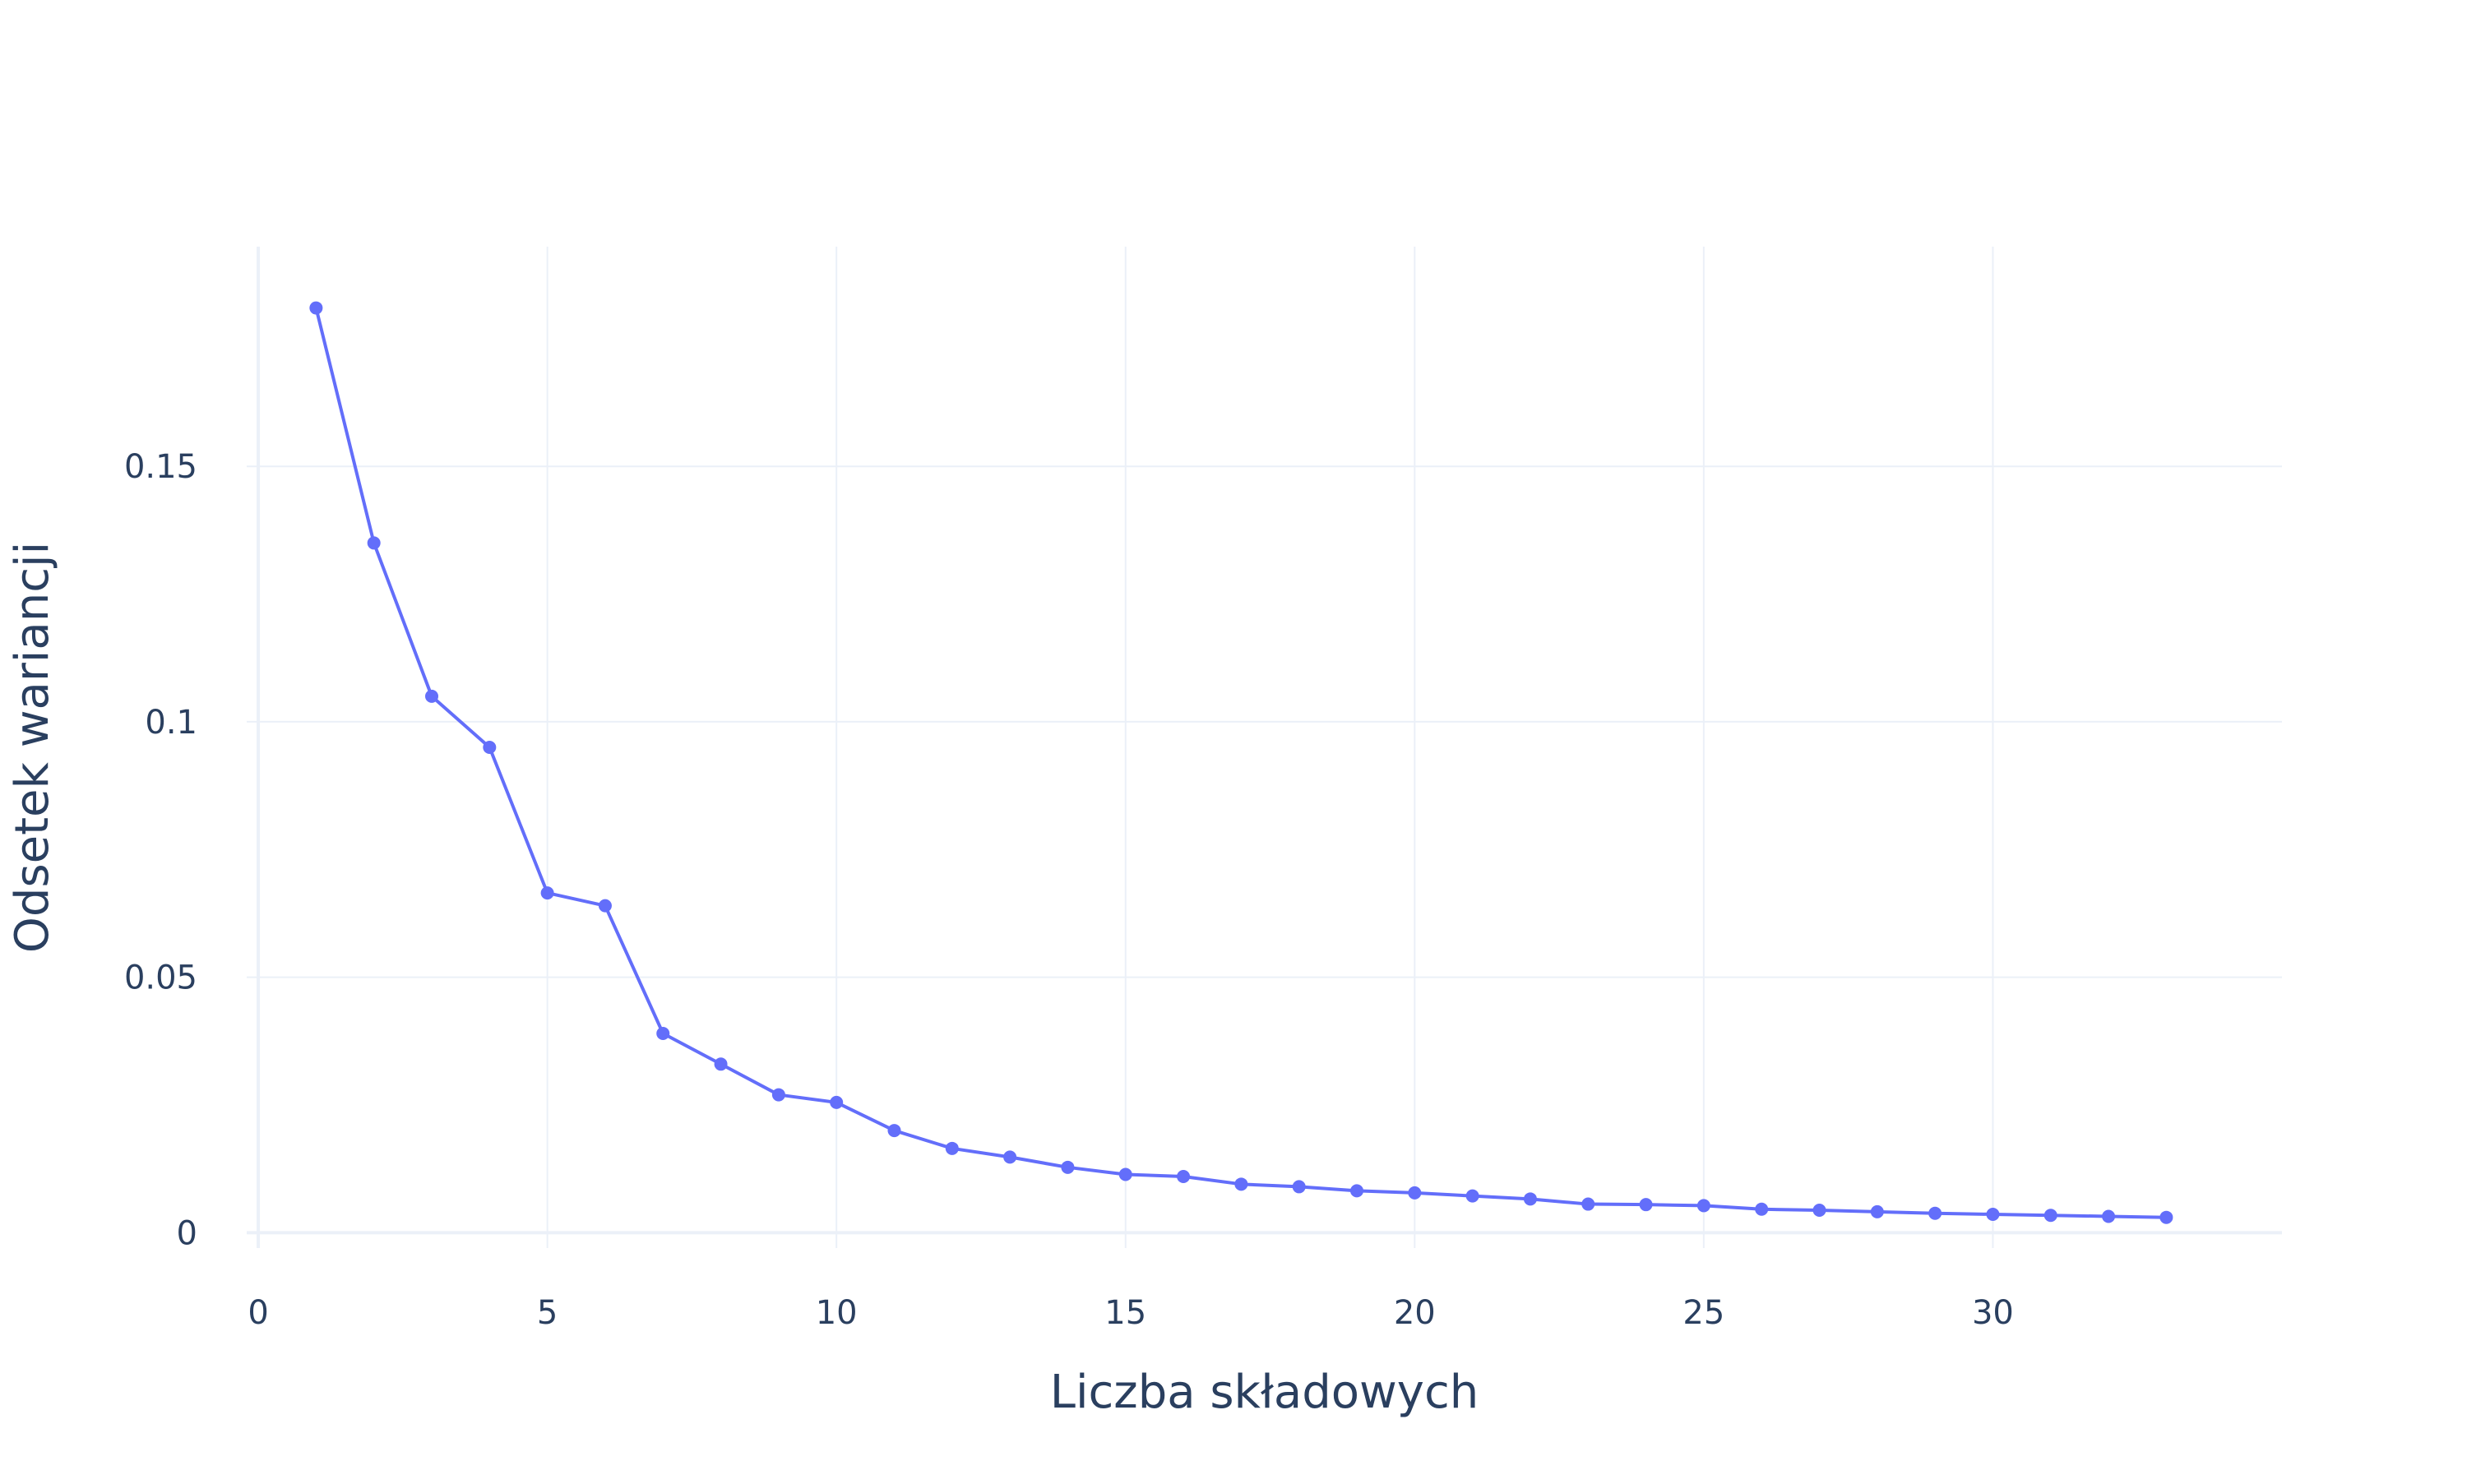 The image size is (2467, 1484). Describe the element at coordinates (1415, 1313) in the screenshot. I see `x-tick-label: 20` at that location.